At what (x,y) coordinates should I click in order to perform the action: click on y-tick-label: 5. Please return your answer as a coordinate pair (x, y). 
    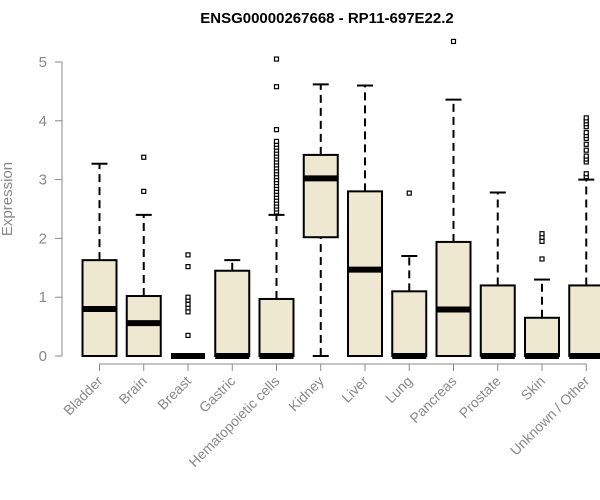
    Looking at the image, I should click on (43, 62).